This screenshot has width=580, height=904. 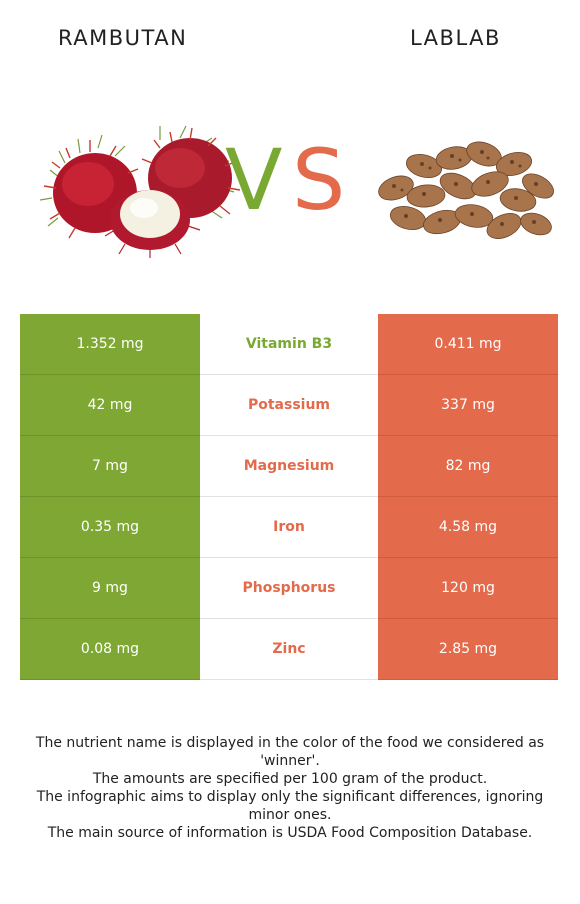 What do you see at coordinates (468, 527) in the screenshot?
I see `right-value: 4.58 mg` at bounding box center [468, 527].